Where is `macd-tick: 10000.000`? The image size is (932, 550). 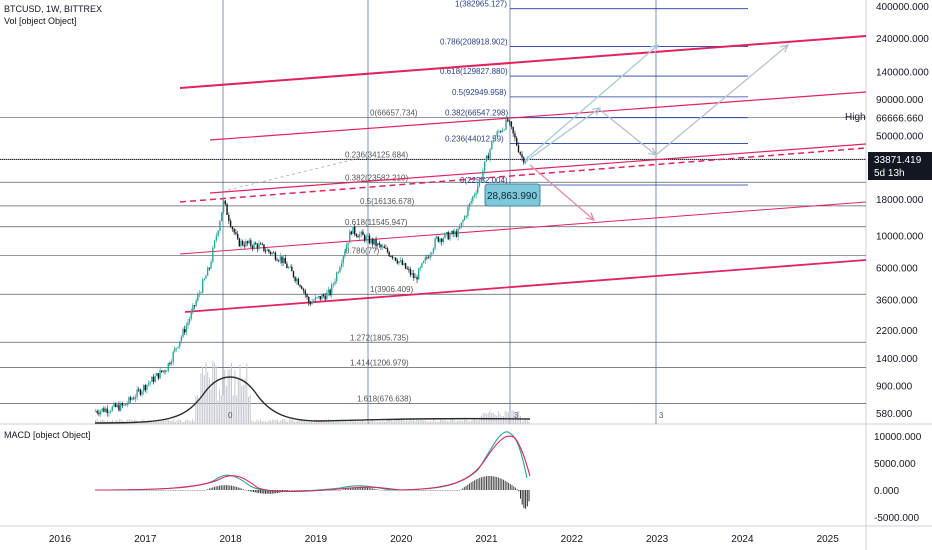
macd-tick: 10000.000 is located at coordinates (898, 437).